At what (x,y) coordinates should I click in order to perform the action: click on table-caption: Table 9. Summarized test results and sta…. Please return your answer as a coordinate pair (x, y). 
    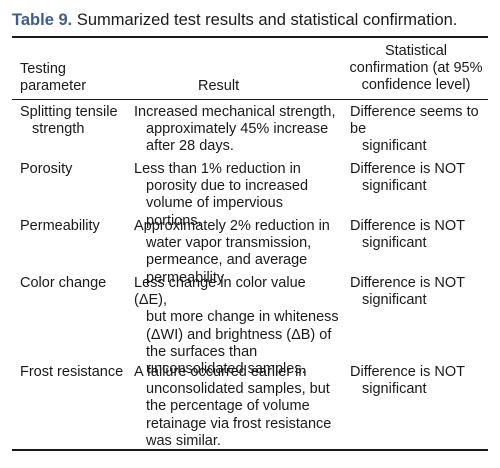
    Looking at the image, I should click on (234, 20).